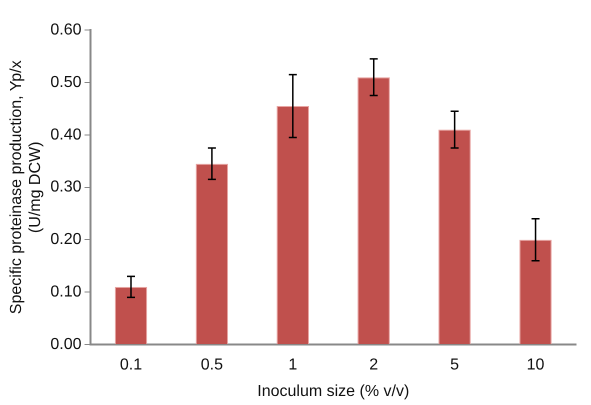 This screenshot has height=405, width=591. I want to click on y-tick-label: 0.60, so click(66, 29).